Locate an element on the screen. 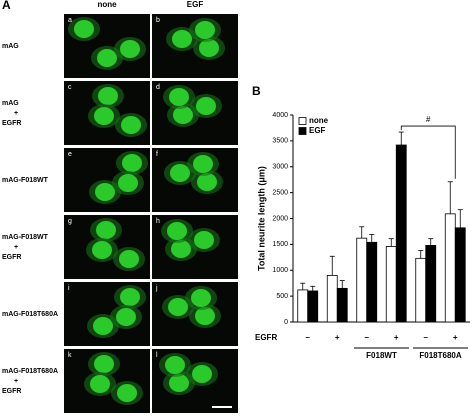 This screenshot has height=419, width=474. image-letter: g is located at coordinates (70, 221).